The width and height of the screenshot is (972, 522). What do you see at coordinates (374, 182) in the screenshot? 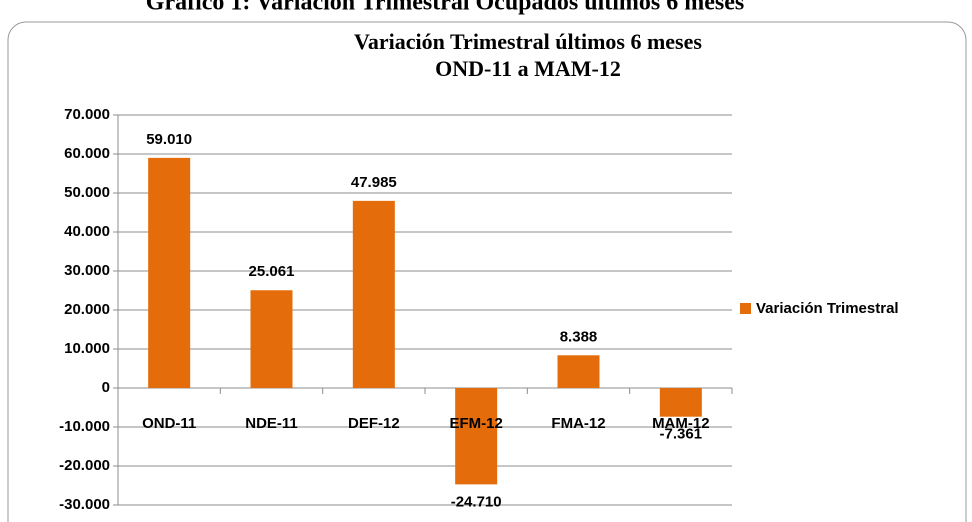
I see `data-label: 47.985` at bounding box center [374, 182].